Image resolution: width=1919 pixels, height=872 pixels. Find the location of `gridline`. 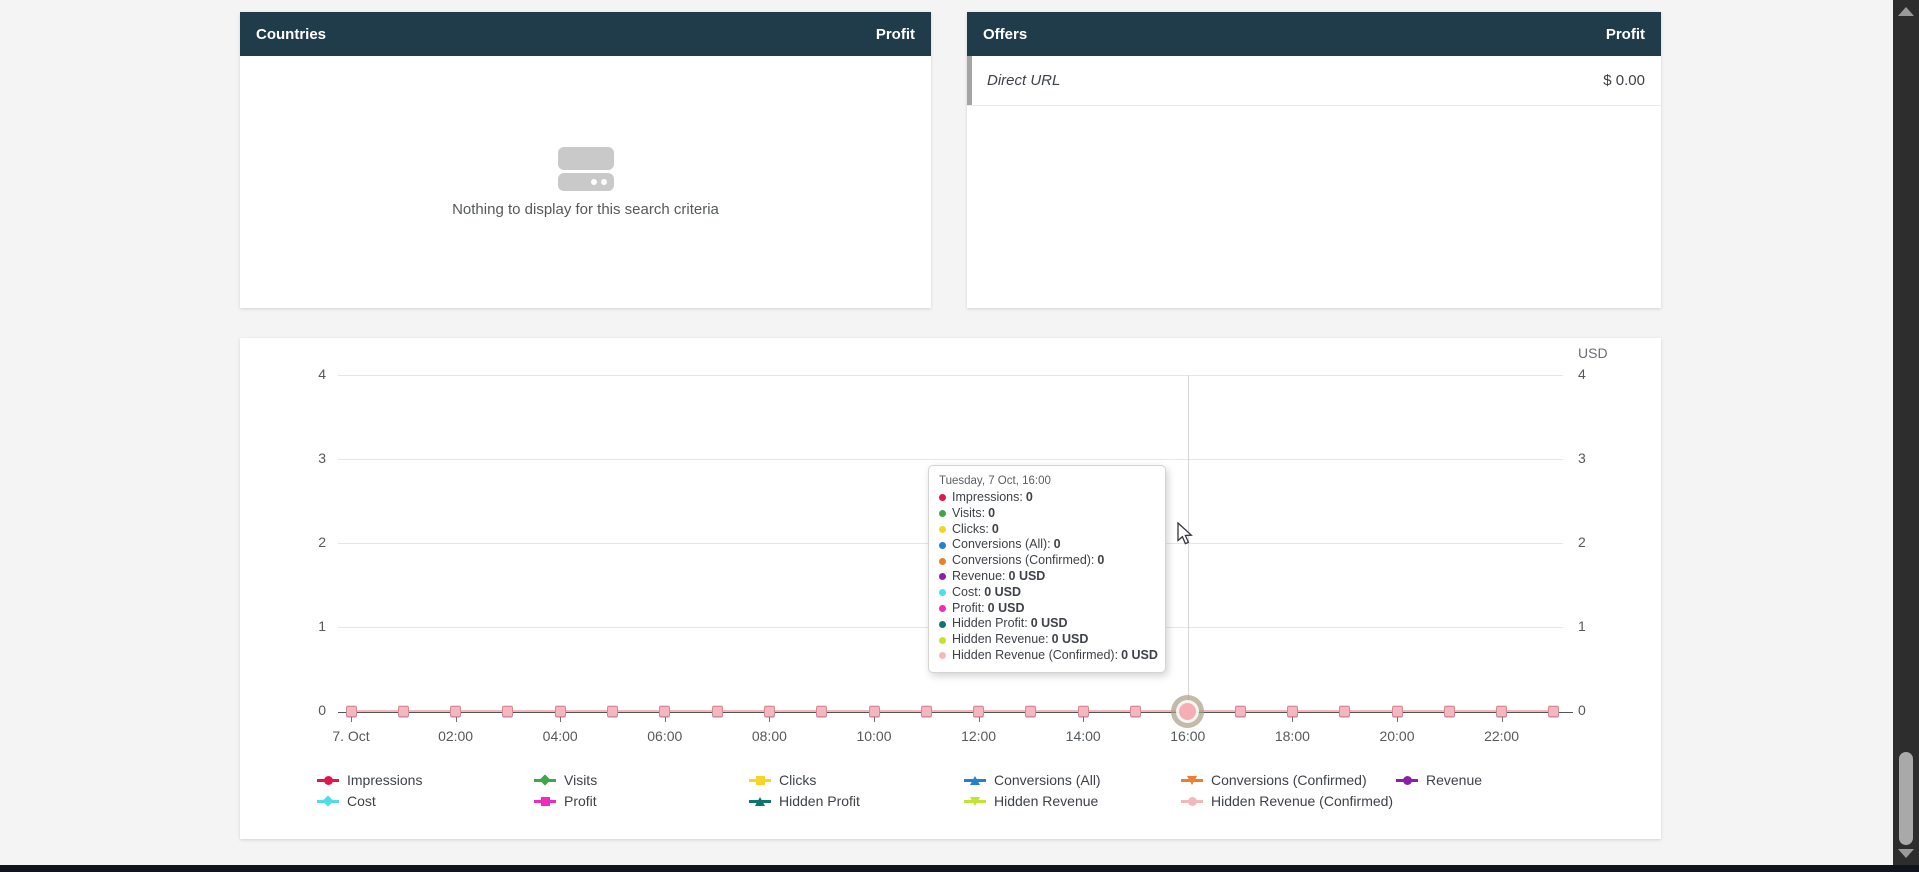

gridline is located at coordinates (950, 459).